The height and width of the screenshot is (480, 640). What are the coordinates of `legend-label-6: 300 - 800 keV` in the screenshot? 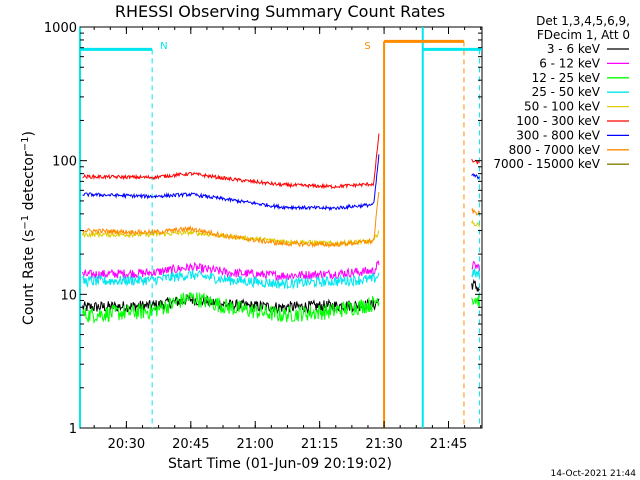 It's located at (558, 135).